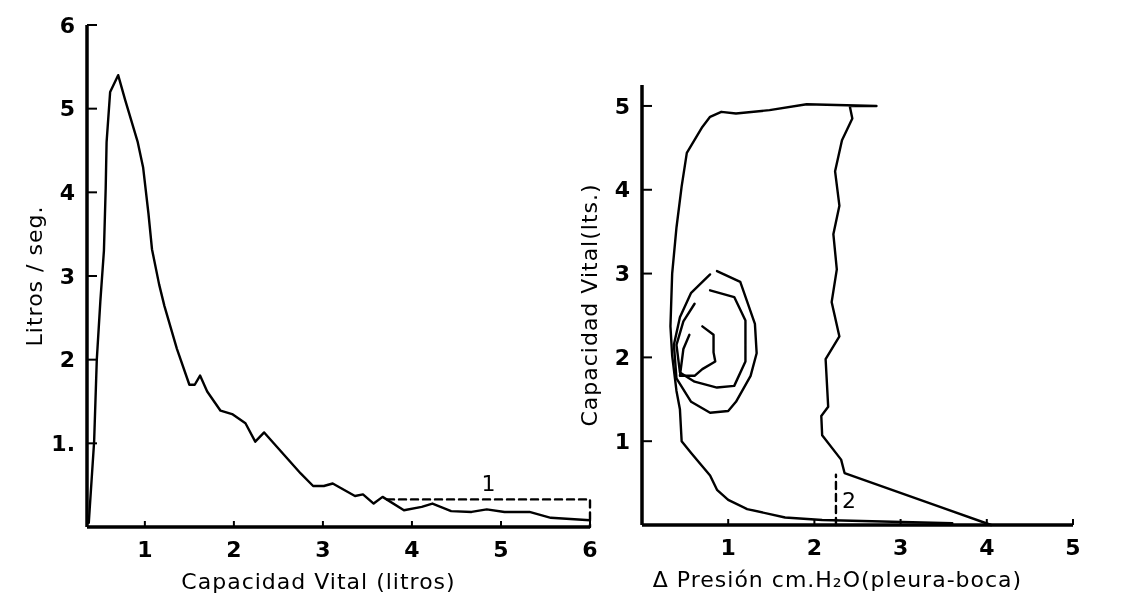 The width and height of the screenshot is (1147, 602). What do you see at coordinates (63, 444) in the screenshot?
I see `y-tick-label: 1.` at bounding box center [63, 444].